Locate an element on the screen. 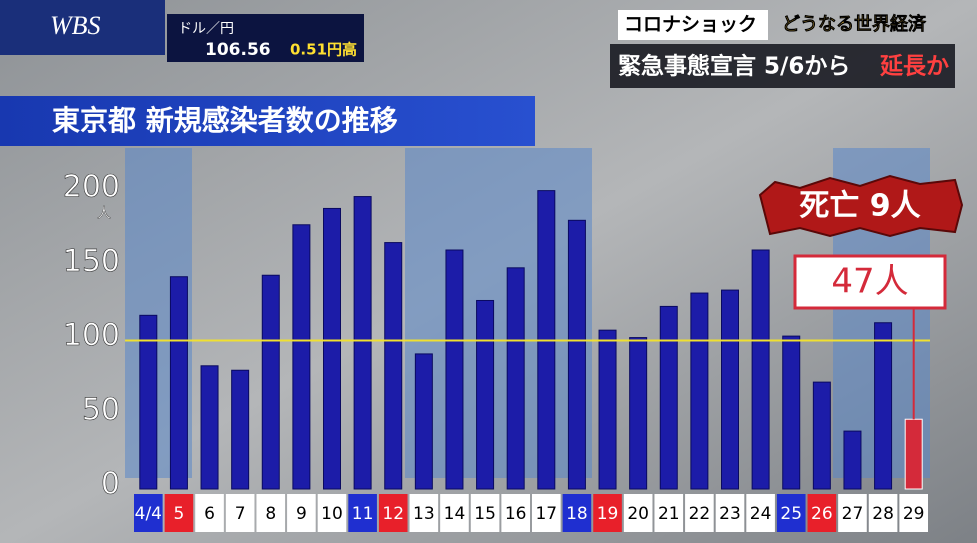  x-tick-label: 14 is located at coordinates (455, 514).